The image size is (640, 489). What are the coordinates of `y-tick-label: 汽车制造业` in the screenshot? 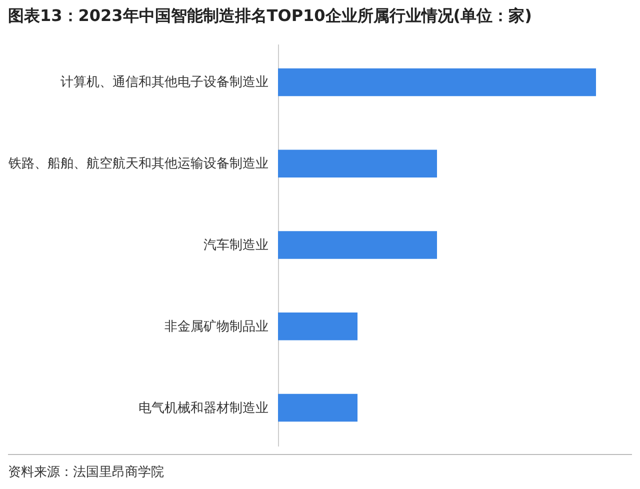 It's located at (236, 245).